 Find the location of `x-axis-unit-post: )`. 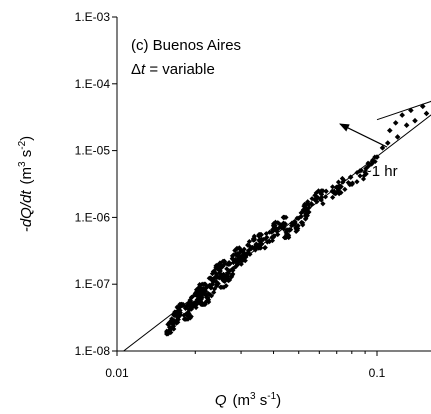

x-axis-unit-post: ) is located at coordinates (278, 400).